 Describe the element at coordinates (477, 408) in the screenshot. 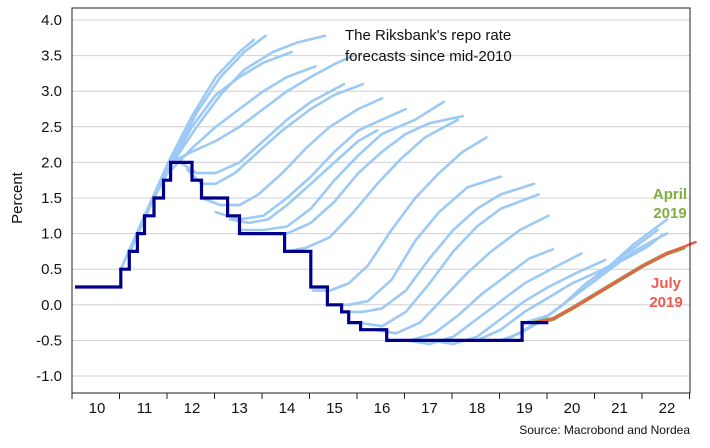

I see `x-tick-label: 18` at that location.